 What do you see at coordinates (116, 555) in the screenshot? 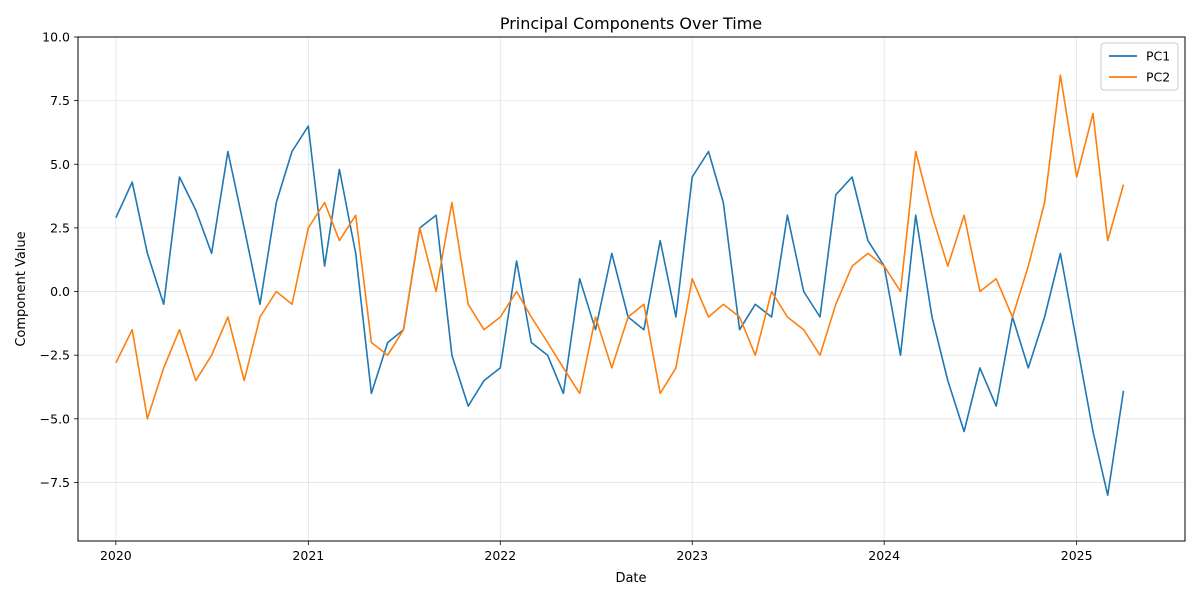
I see `x-tick-label: 2020` at bounding box center [116, 555].